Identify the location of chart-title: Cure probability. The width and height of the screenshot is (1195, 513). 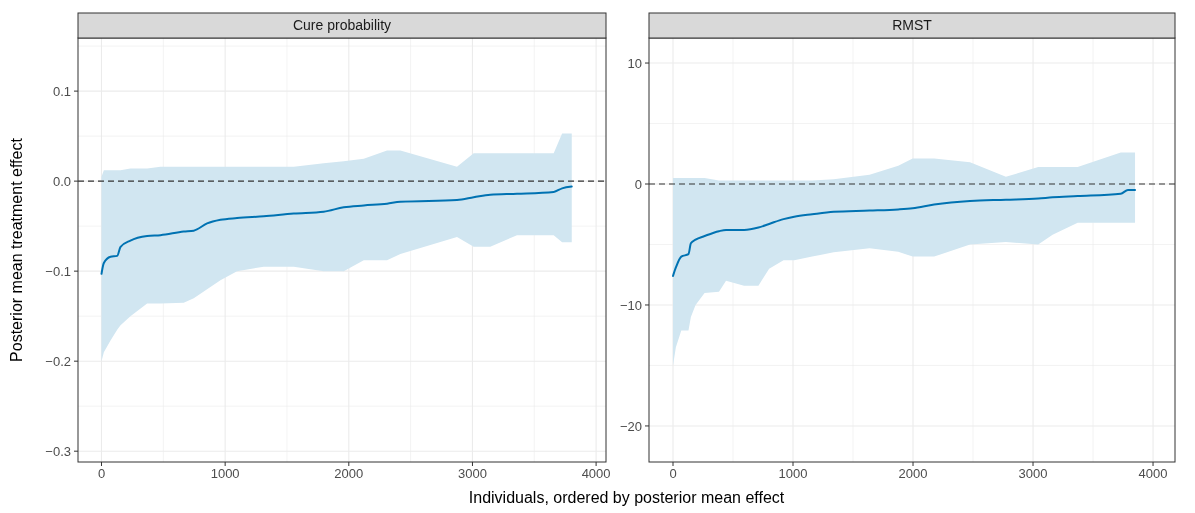
(342, 25).